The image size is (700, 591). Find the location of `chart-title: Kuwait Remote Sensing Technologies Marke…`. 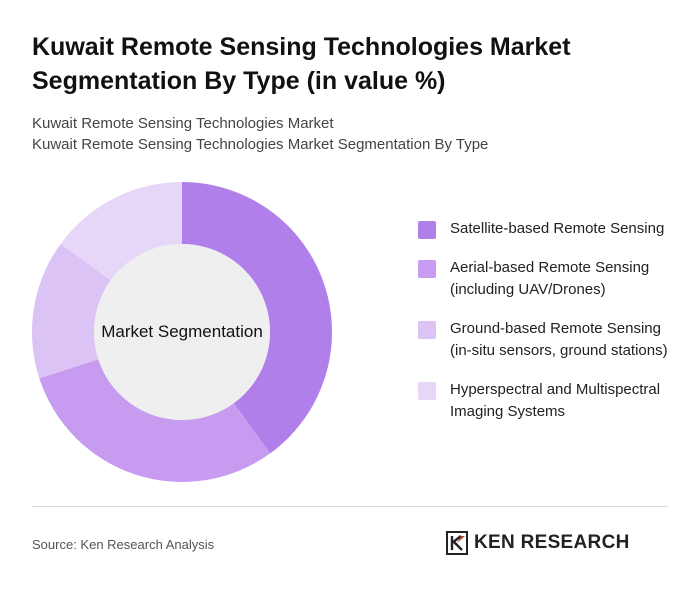

chart-title: Kuwait Remote Sensing Technologies Marke… is located at coordinates (301, 64).